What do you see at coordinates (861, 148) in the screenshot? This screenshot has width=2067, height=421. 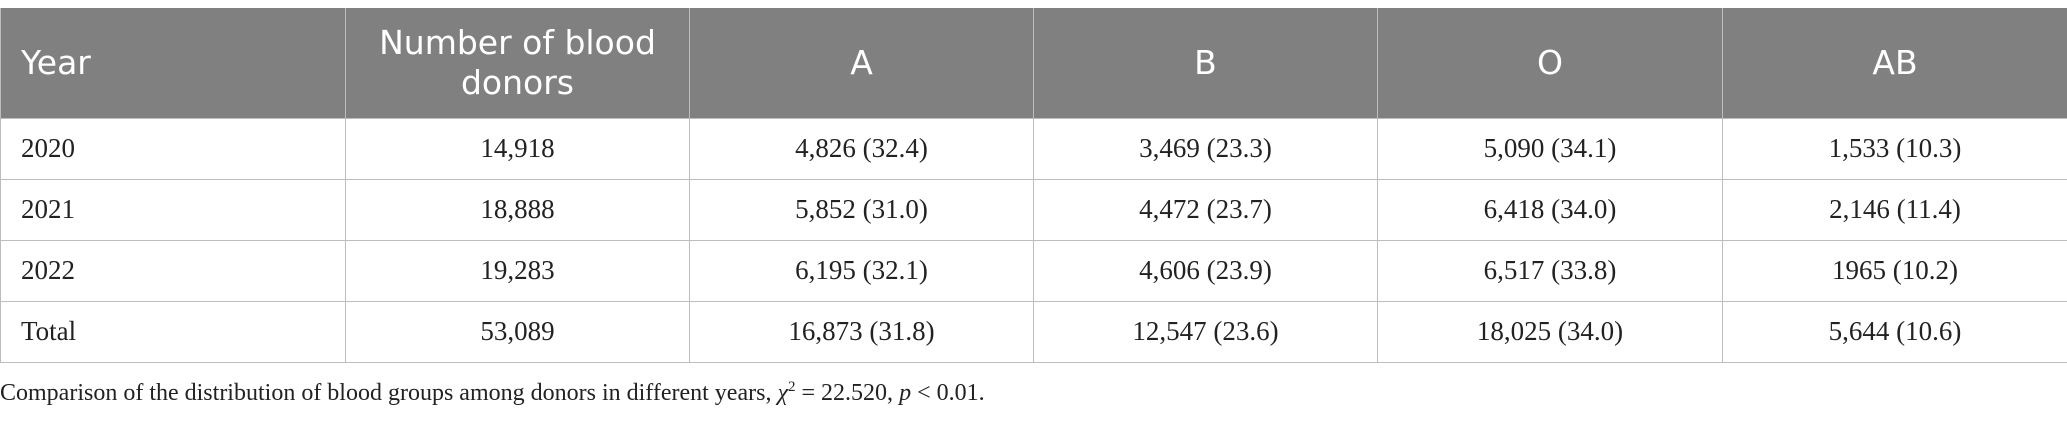 I see `cell-group-a: 4,826 (32.4)` at bounding box center [861, 148].